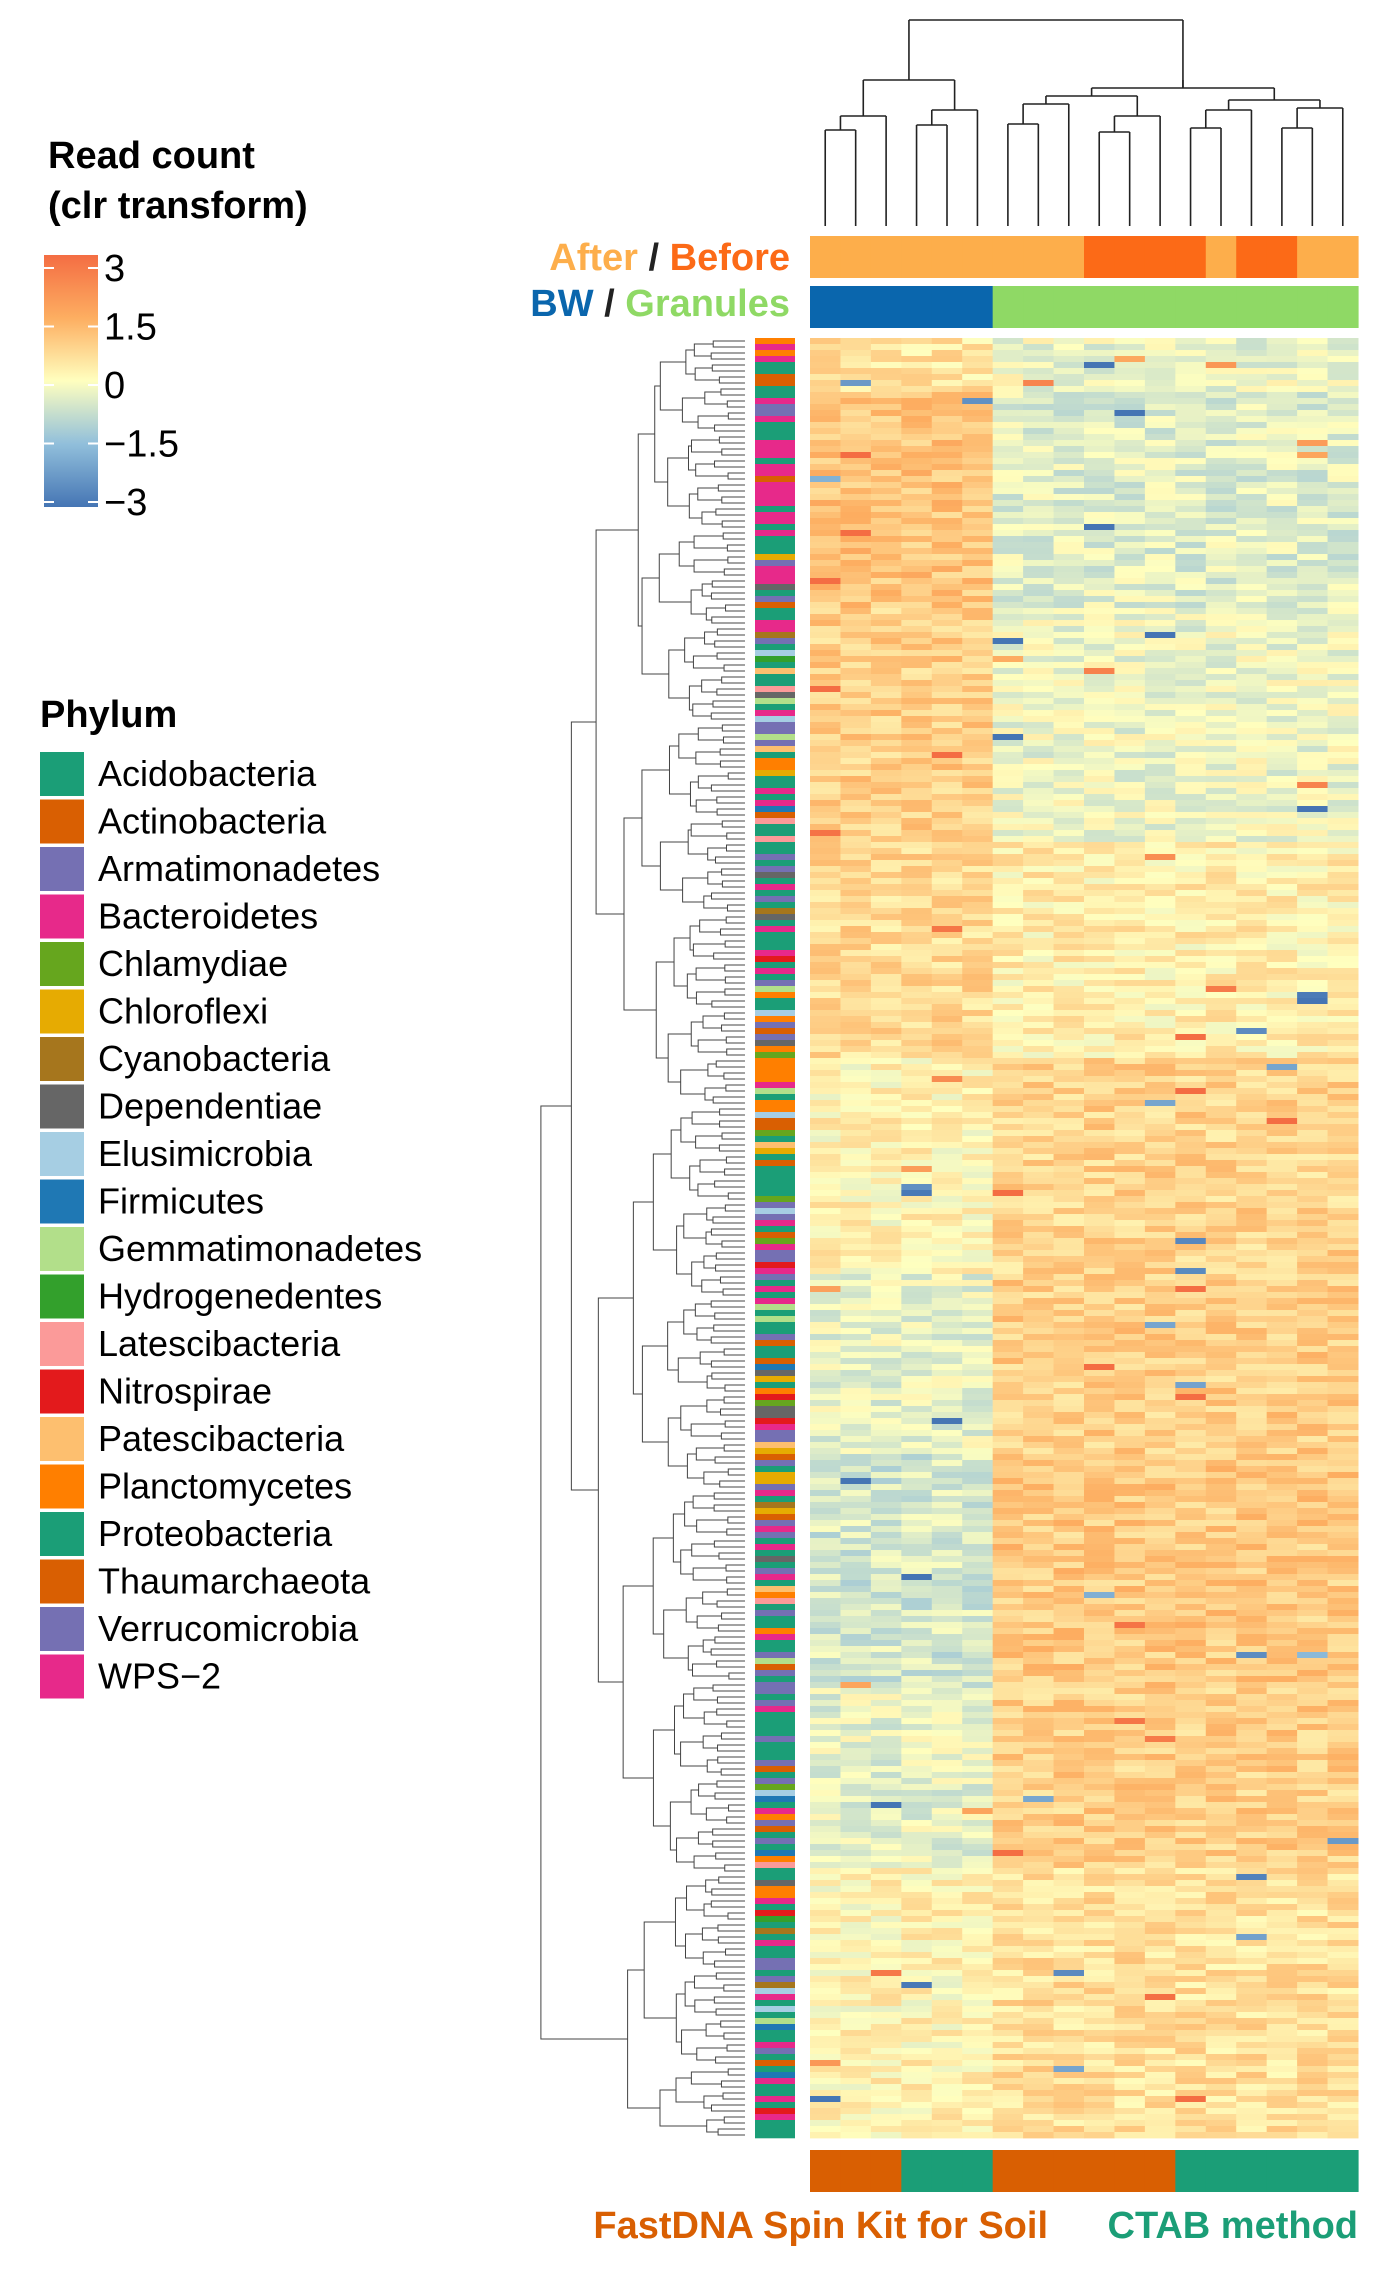  What do you see at coordinates (561, 304) in the screenshot?
I see `bw-label: BW` at bounding box center [561, 304].